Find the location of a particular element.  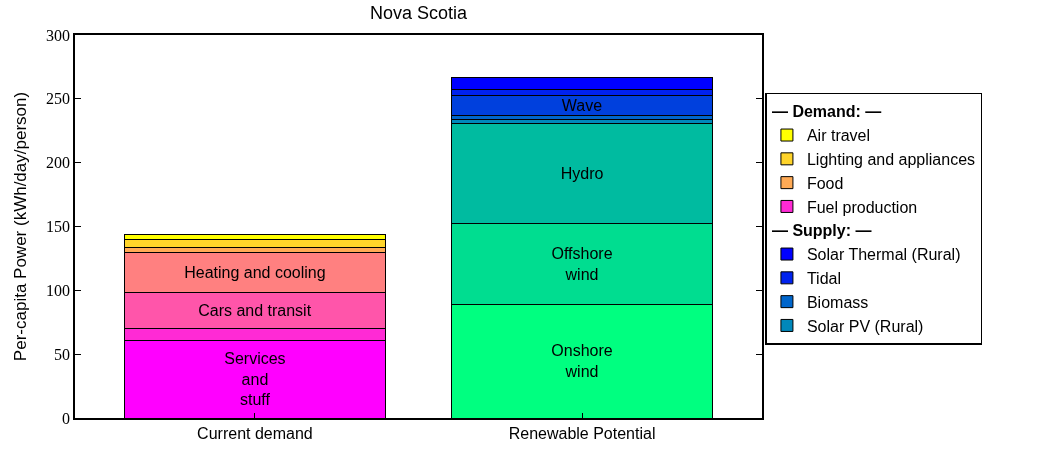

legend-label: Air travel is located at coordinates (838, 136).